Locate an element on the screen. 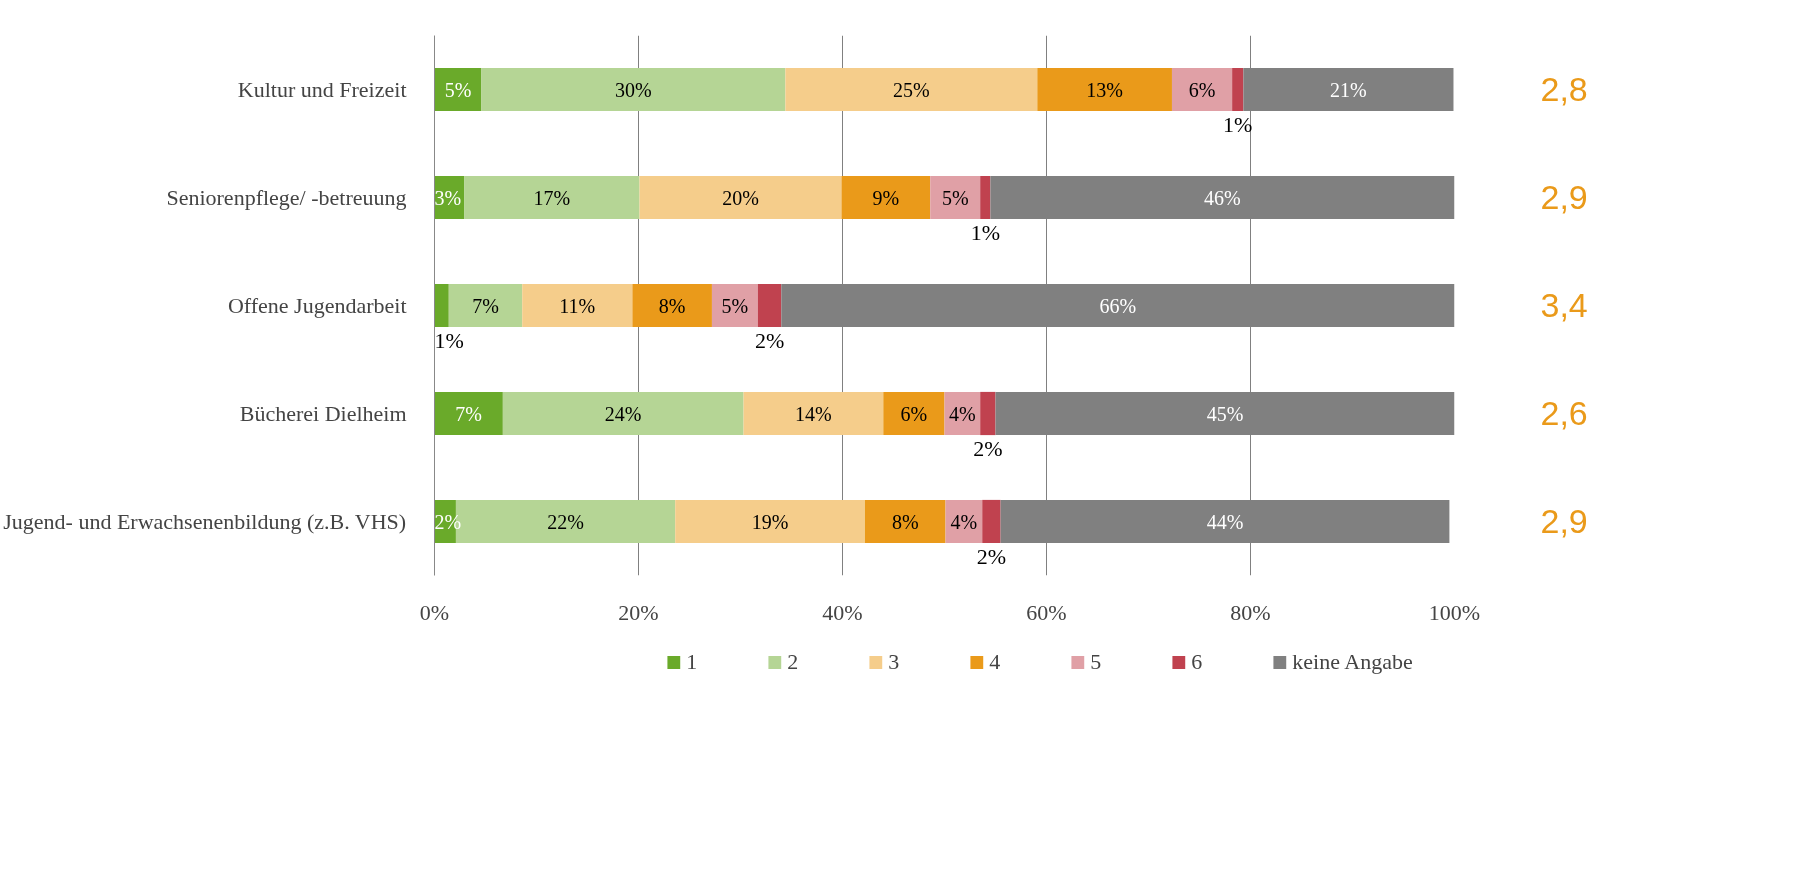  data-label: 22% is located at coordinates (565, 521).